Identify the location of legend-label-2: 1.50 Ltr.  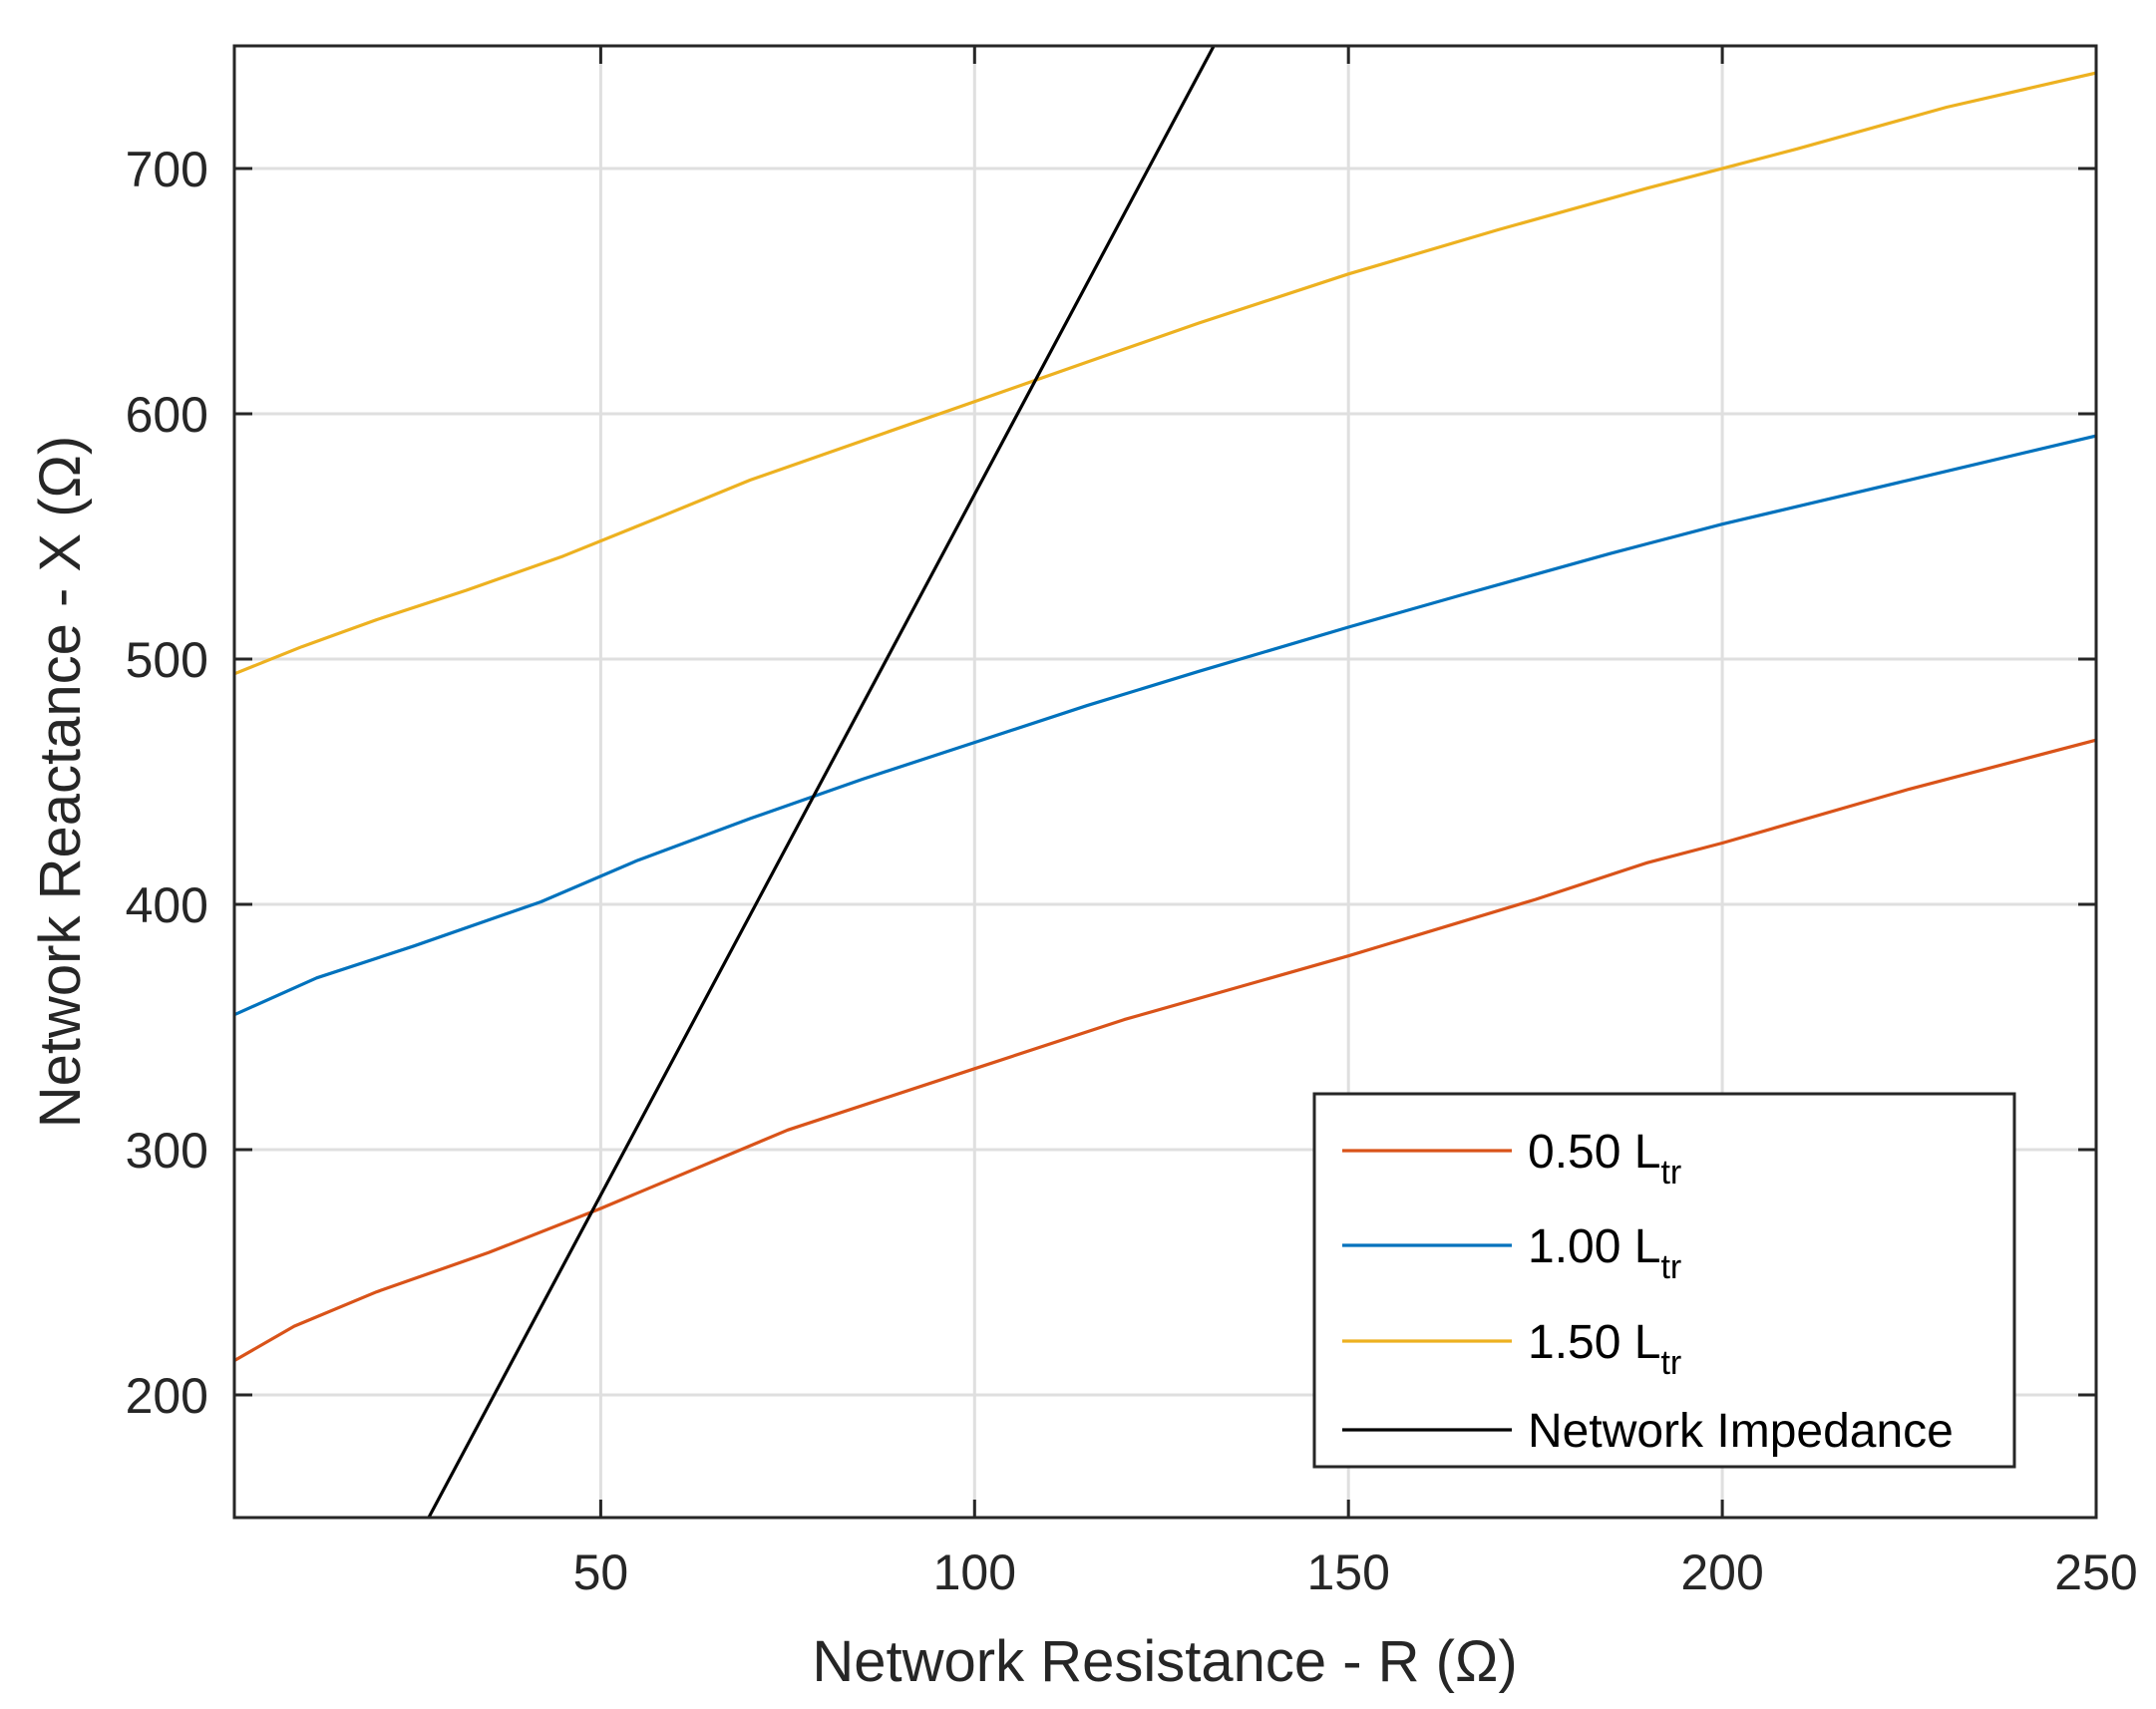
(1604, 1349).